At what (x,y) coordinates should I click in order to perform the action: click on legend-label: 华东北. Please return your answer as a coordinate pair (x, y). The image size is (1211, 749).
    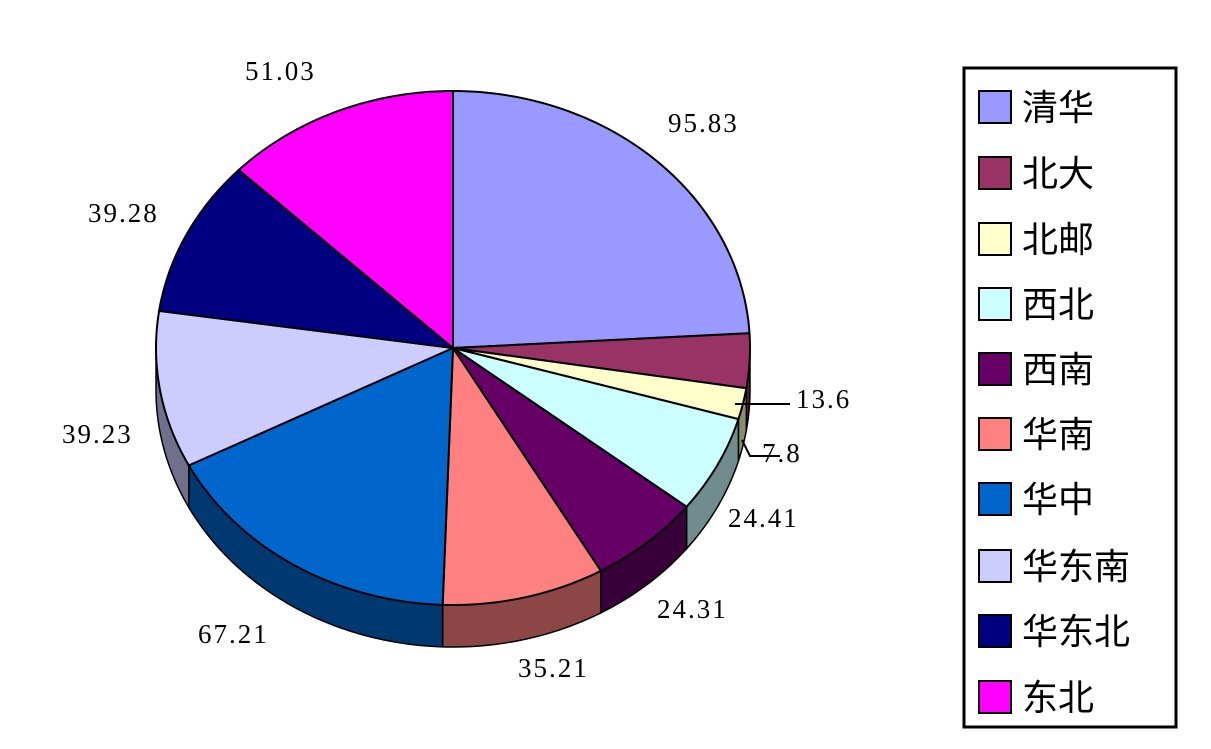
    Looking at the image, I should click on (1076, 632).